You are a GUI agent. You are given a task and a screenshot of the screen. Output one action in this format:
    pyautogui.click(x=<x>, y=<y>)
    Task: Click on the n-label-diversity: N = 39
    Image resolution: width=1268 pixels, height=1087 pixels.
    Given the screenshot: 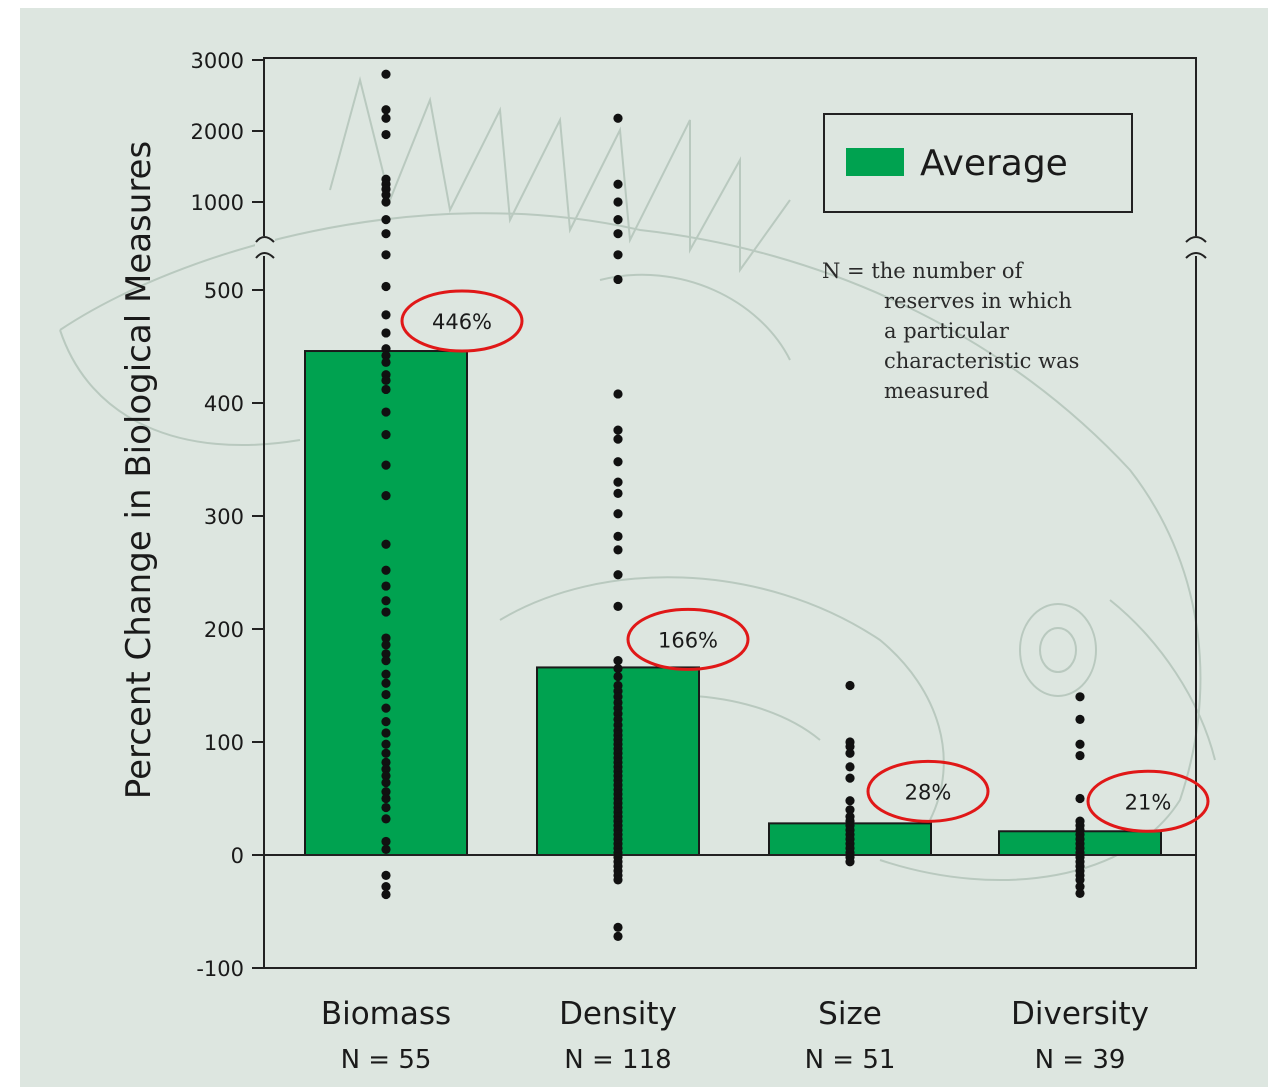 What is the action you would take?
    pyautogui.click(x=1080, y=1060)
    